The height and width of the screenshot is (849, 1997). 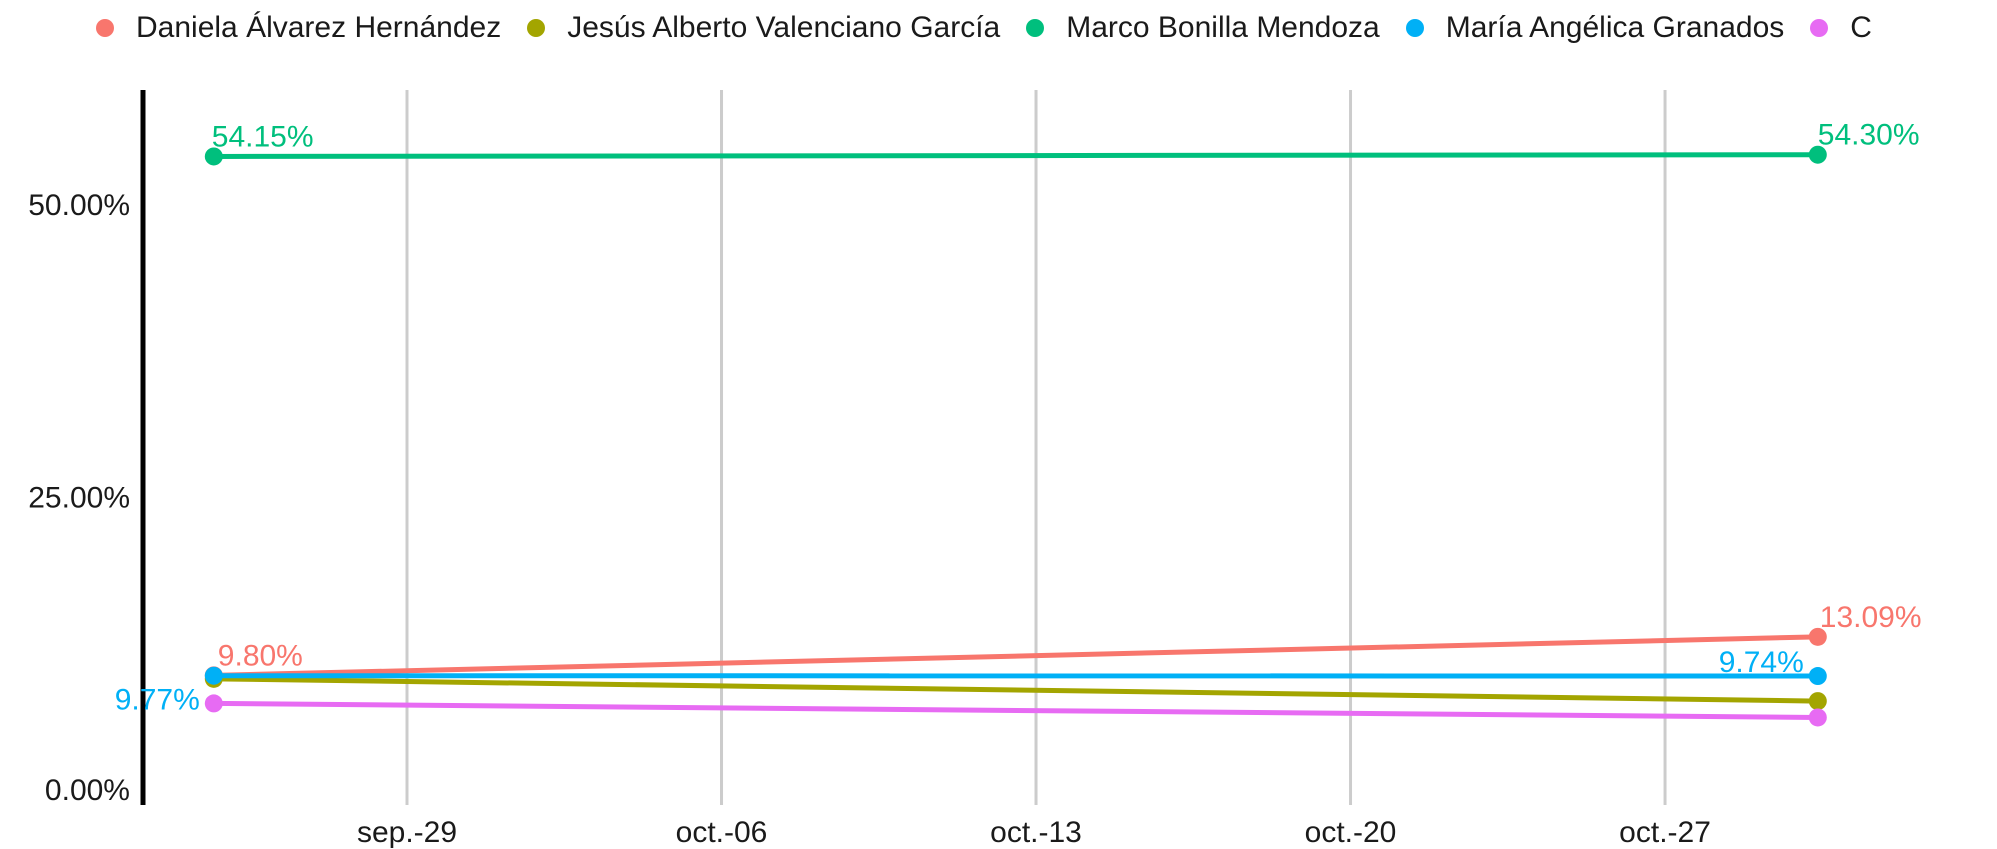 I want to click on x-tick-label: oct.-13, so click(x=1036, y=832).